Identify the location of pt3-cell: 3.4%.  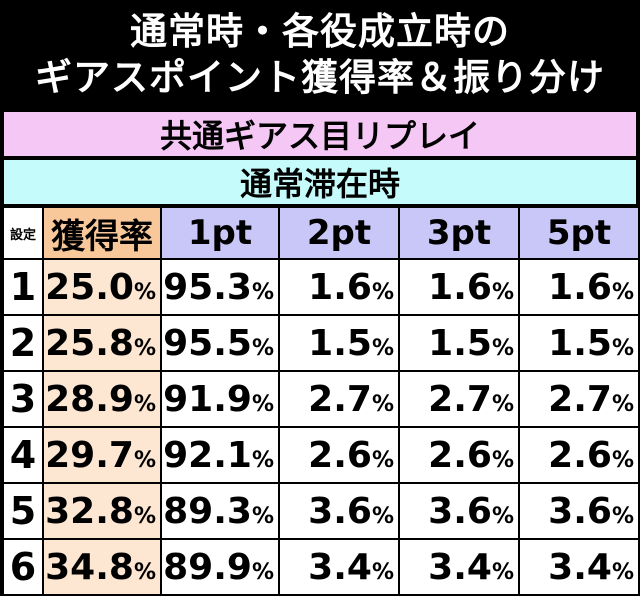
(459, 567).